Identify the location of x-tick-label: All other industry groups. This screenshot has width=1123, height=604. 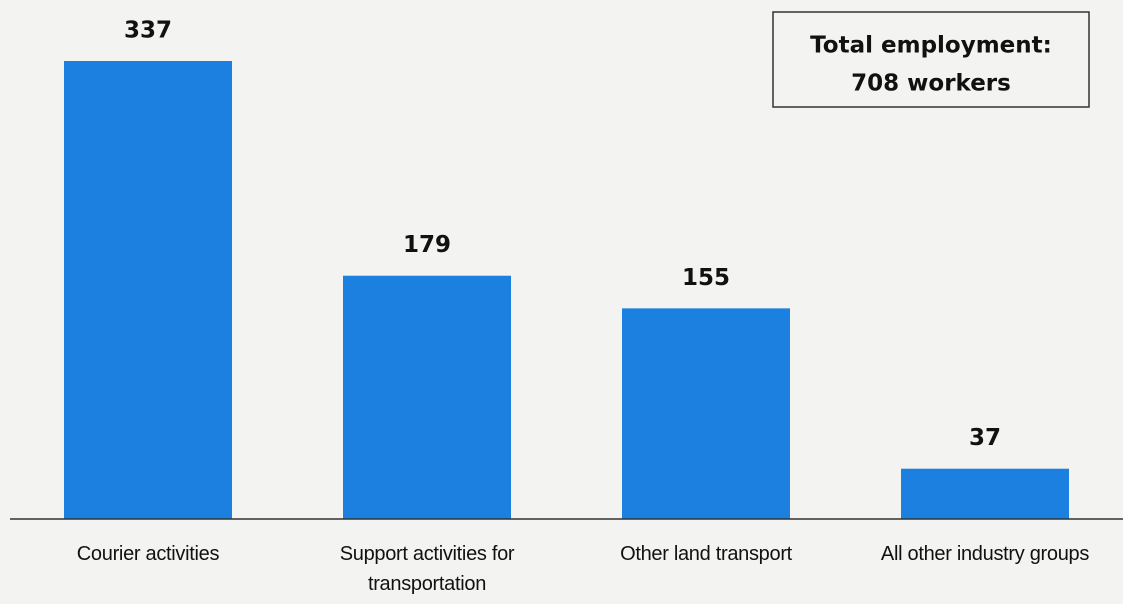
(985, 554).